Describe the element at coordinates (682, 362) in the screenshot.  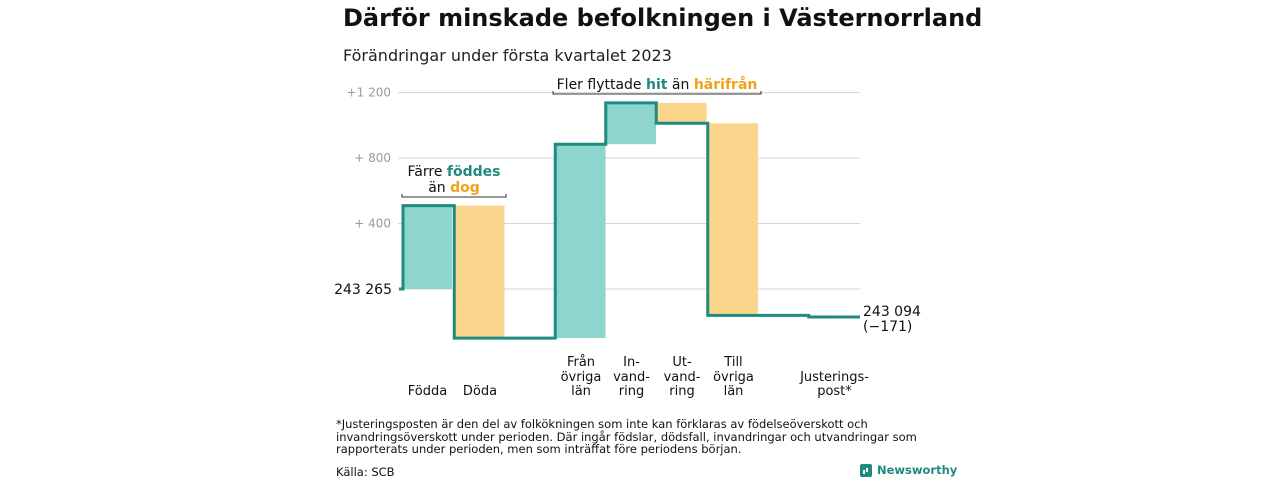
I see `category-label: Ut-` at that location.